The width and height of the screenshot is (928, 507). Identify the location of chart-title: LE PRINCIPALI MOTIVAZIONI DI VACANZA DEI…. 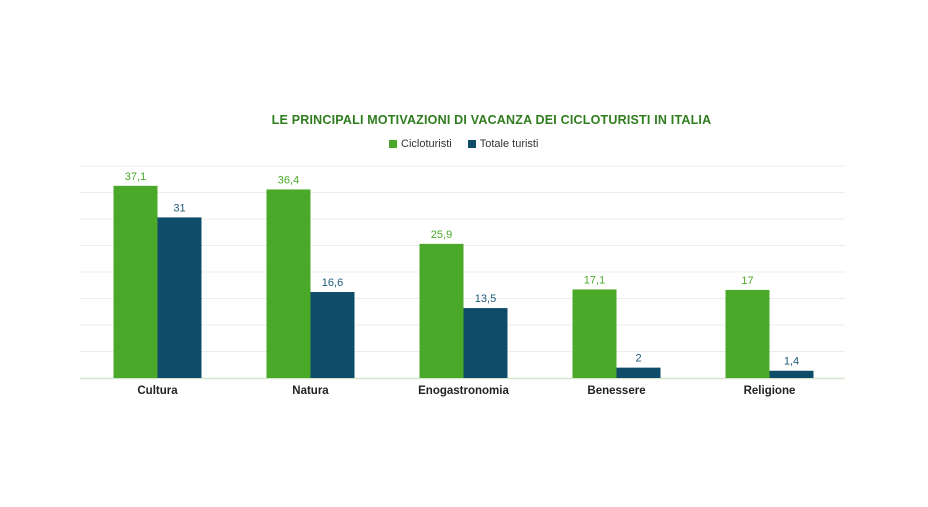
(491, 120).